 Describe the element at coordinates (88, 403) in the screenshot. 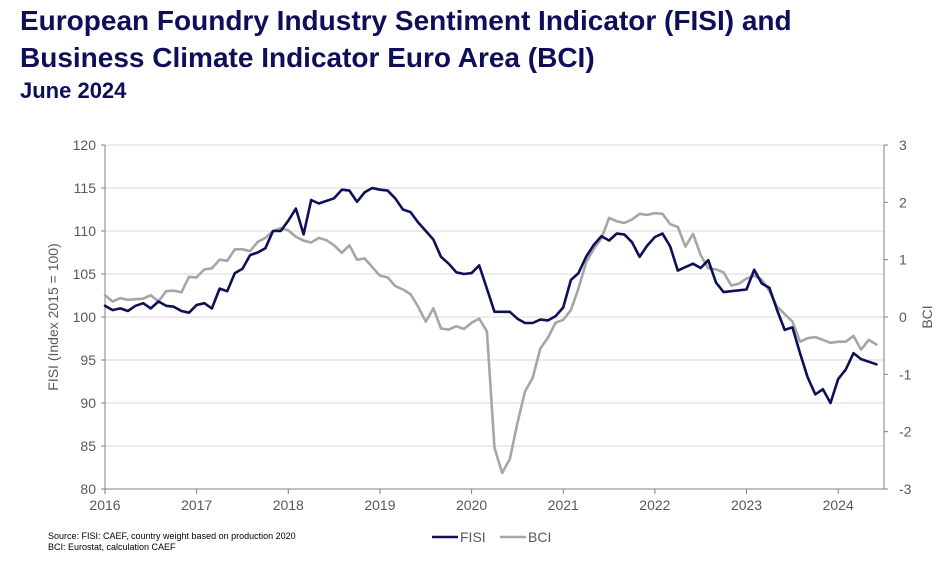

I see `y-tick-label: 90` at that location.